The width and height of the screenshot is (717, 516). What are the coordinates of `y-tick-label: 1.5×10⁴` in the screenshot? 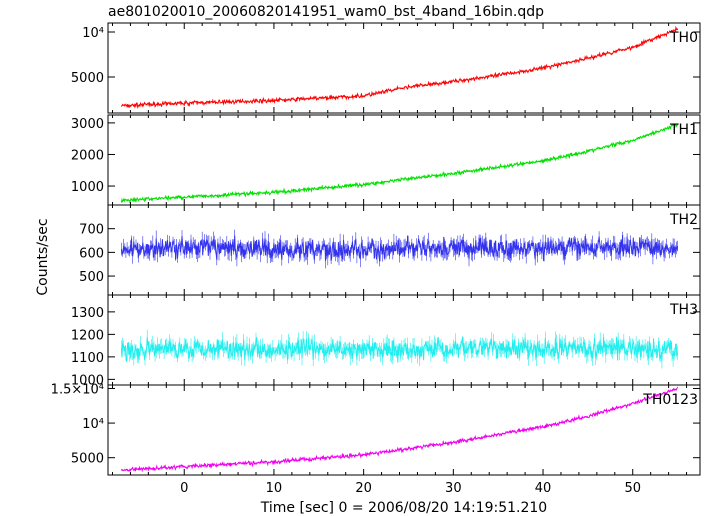 It's located at (77, 389).